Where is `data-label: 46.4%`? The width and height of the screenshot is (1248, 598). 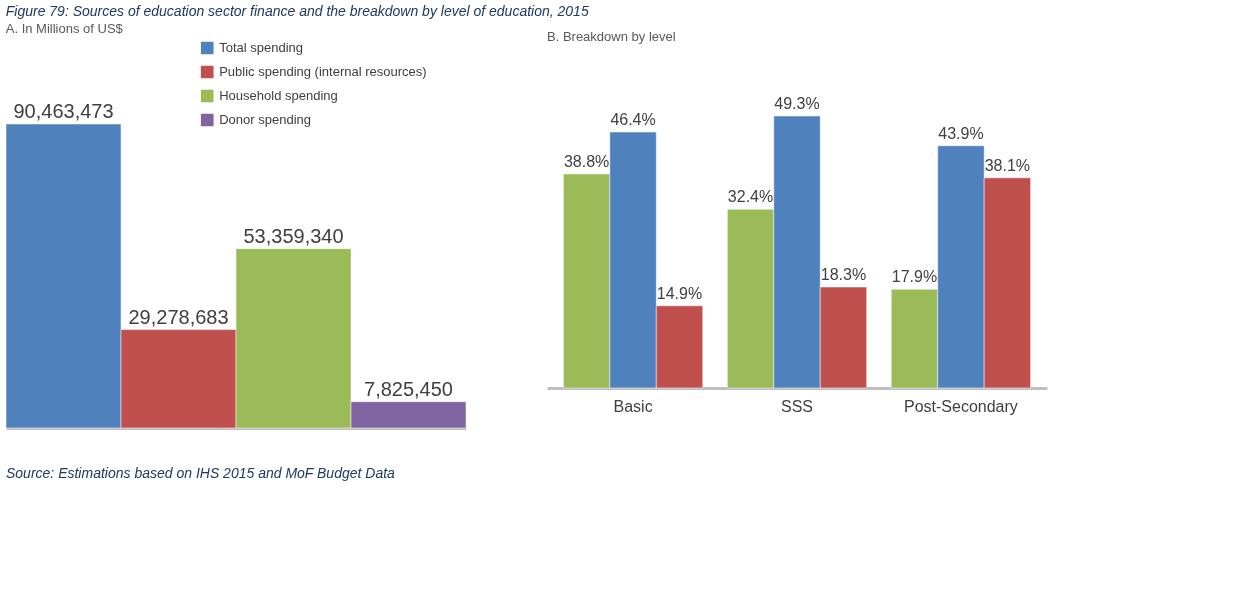 data-label: 46.4% is located at coordinates (633, 119).